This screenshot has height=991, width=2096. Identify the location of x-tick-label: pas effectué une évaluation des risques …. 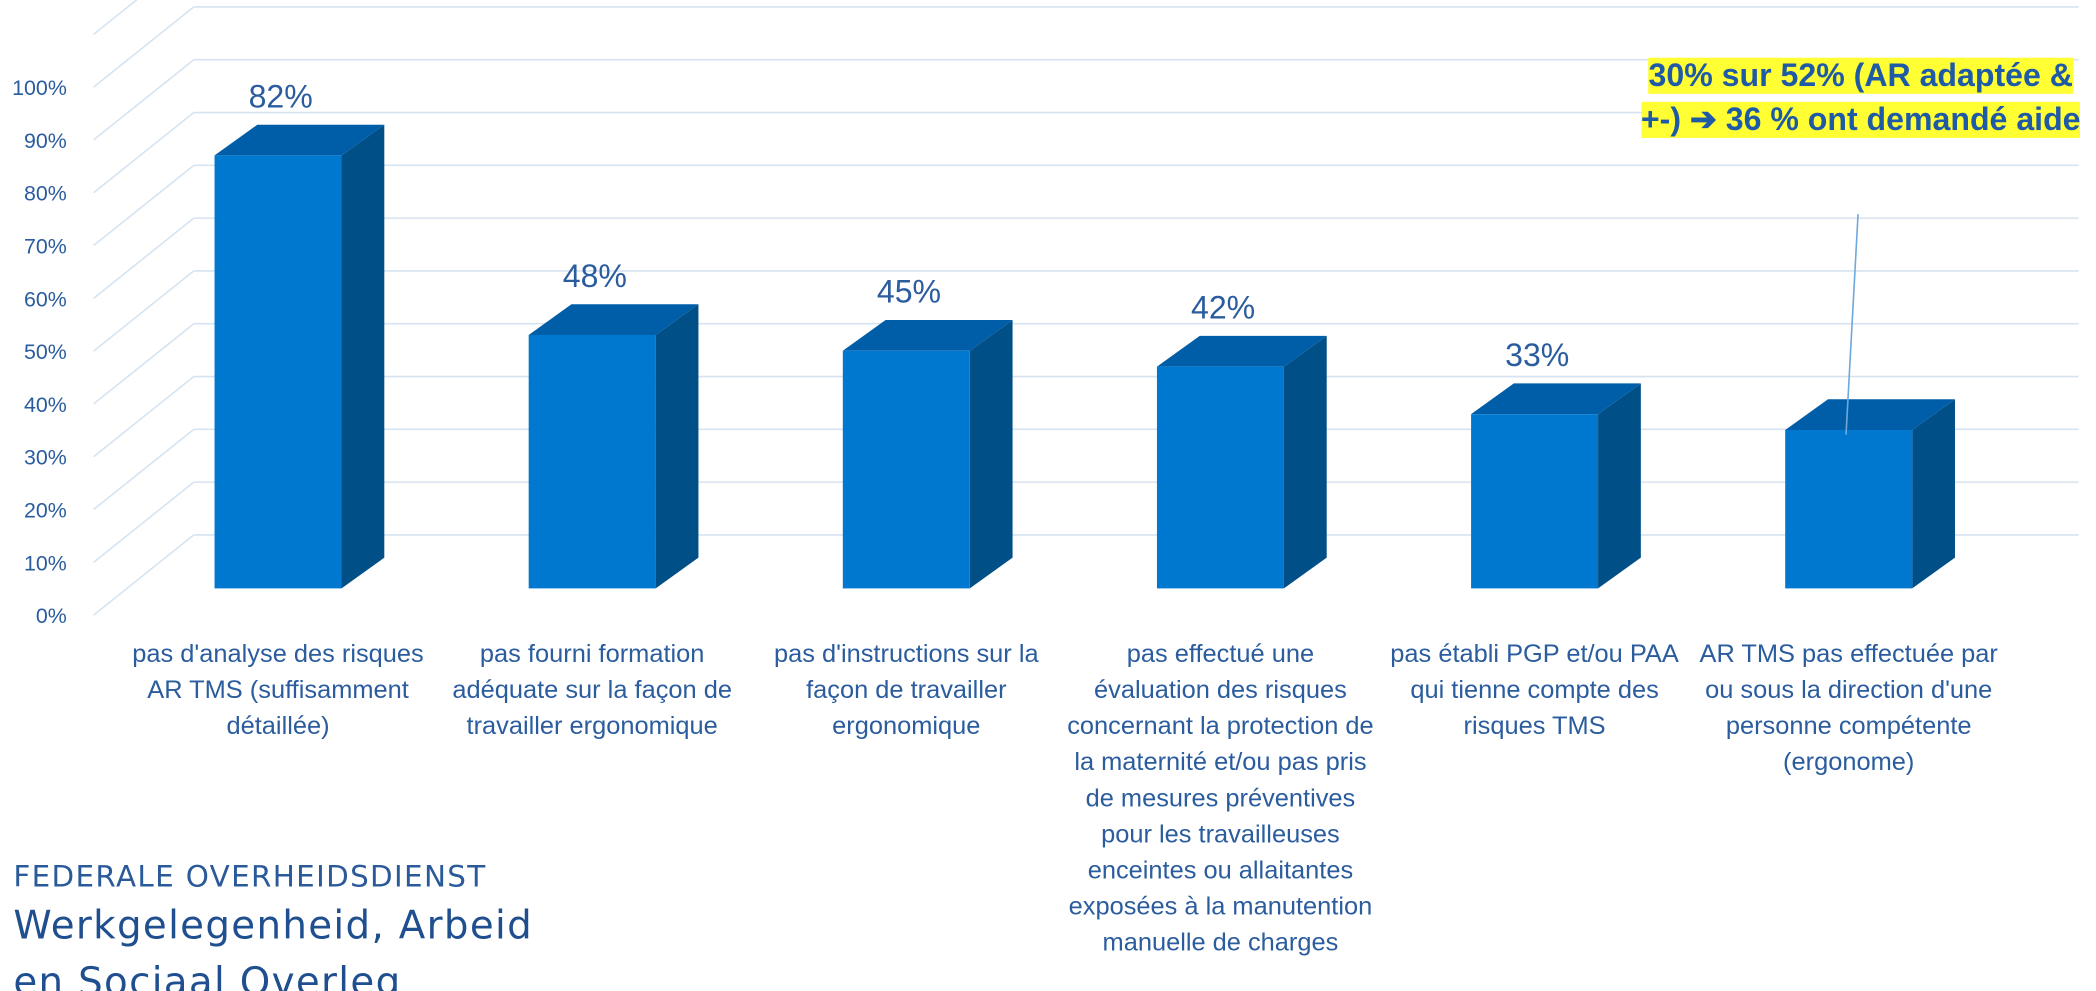
(1220, 799).